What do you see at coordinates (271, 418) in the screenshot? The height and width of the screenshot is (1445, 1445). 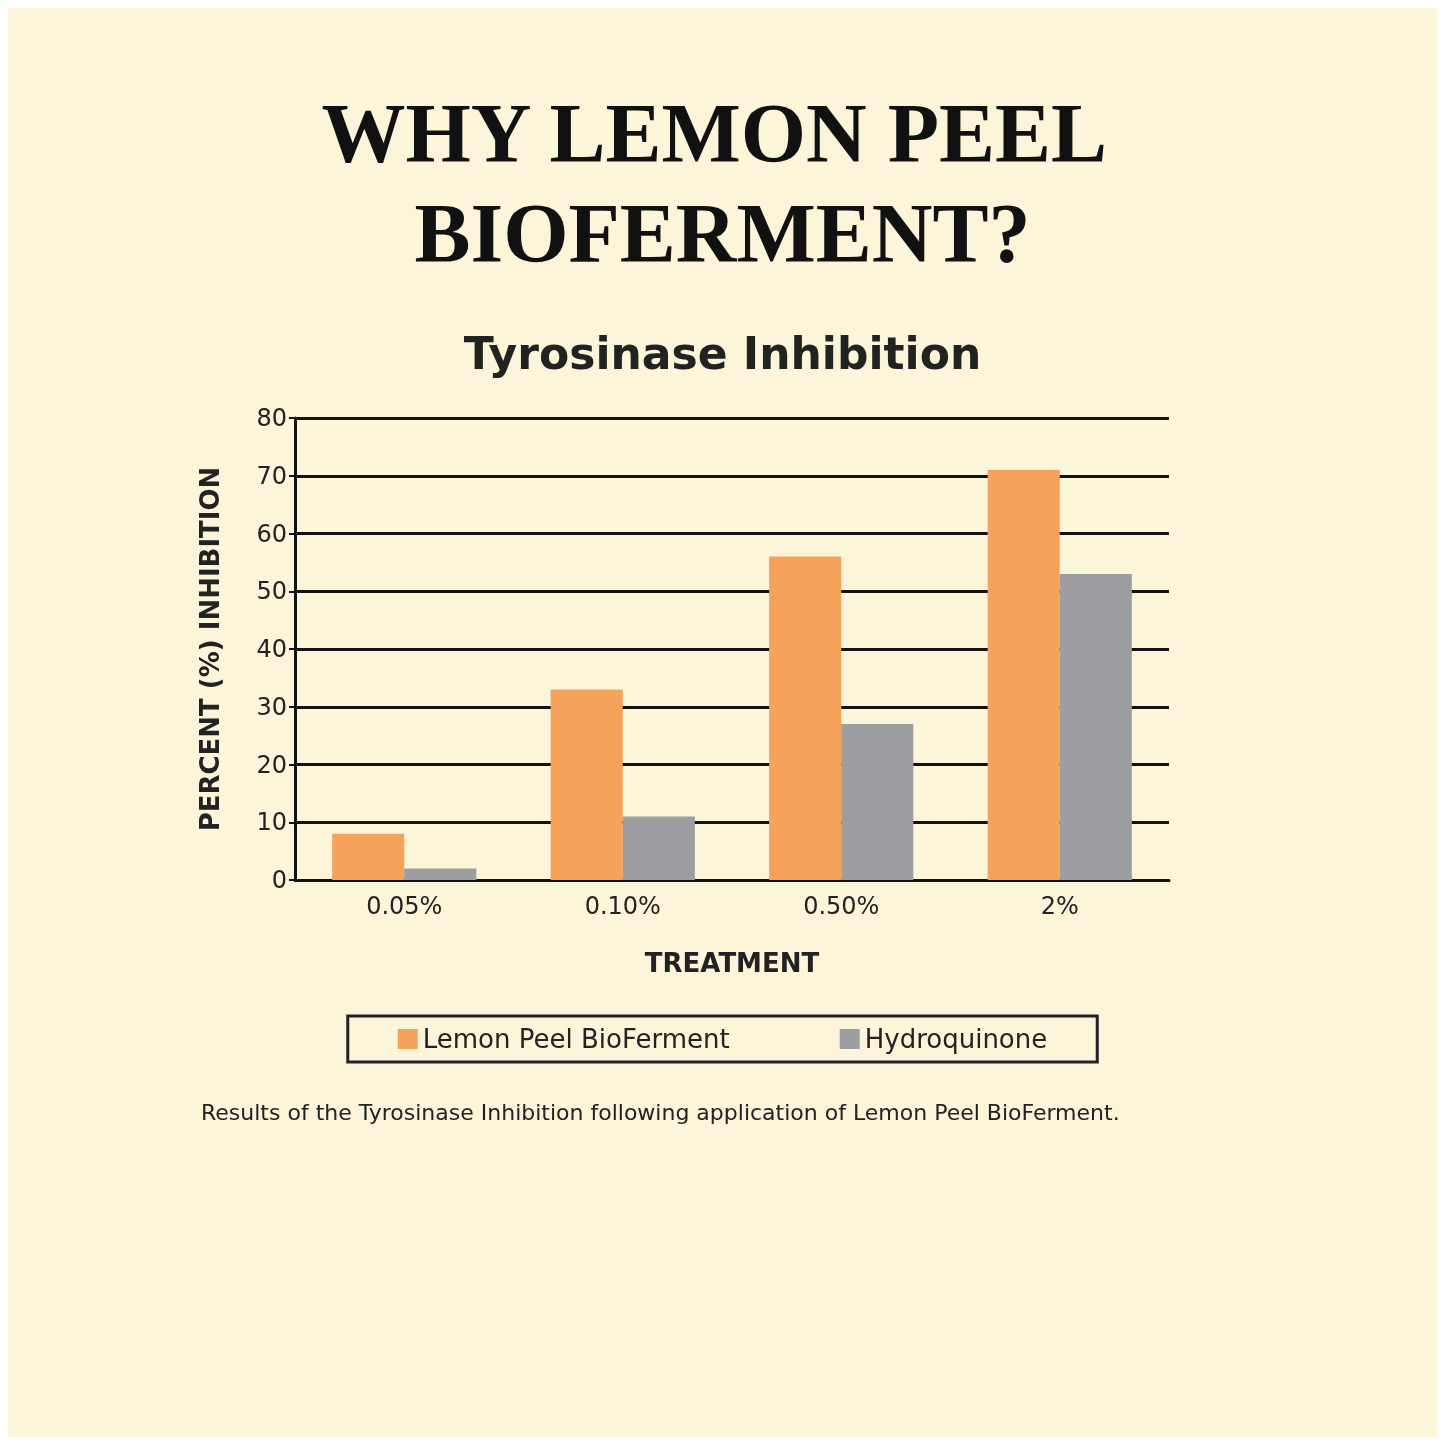 I see `y-tick-label: 80` at bounding box center [271, 418].